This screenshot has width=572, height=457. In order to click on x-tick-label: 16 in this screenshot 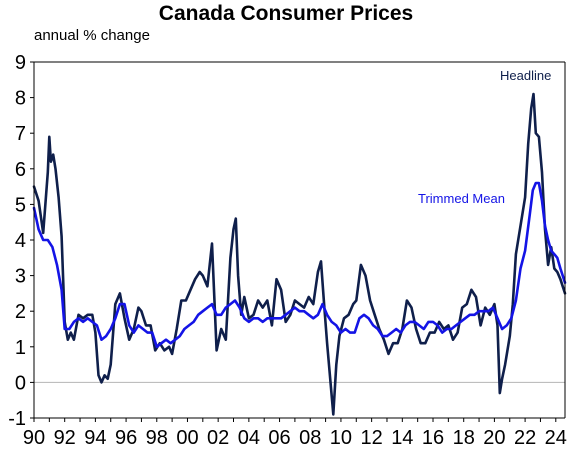, I will do `click(433, 438)`.